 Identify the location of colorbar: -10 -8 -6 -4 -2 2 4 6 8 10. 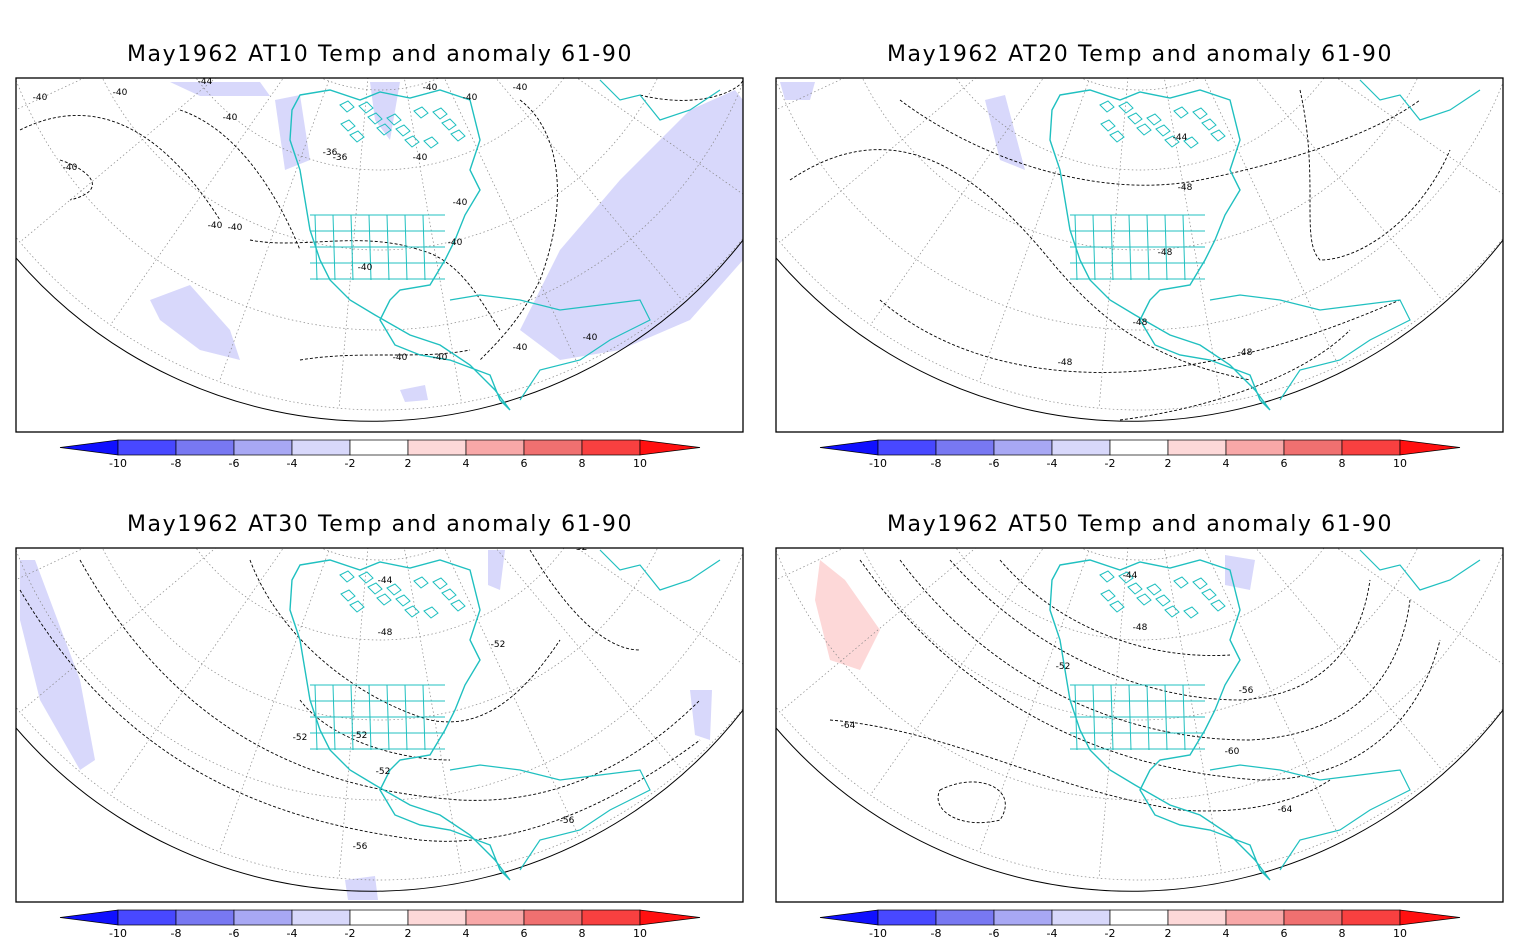
(380, 924).